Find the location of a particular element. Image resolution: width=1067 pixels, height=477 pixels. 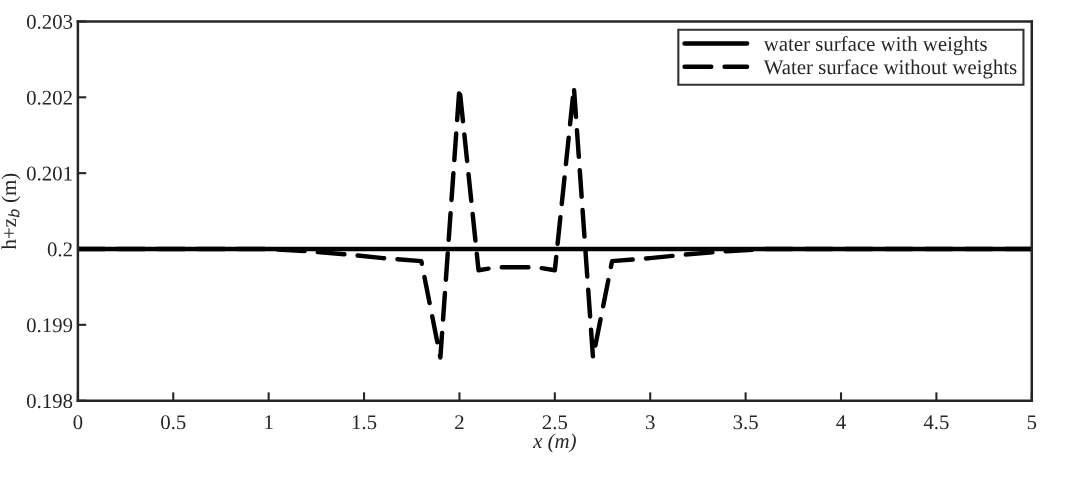

x-tick-label: 0 is located at coordinates (78, 422).